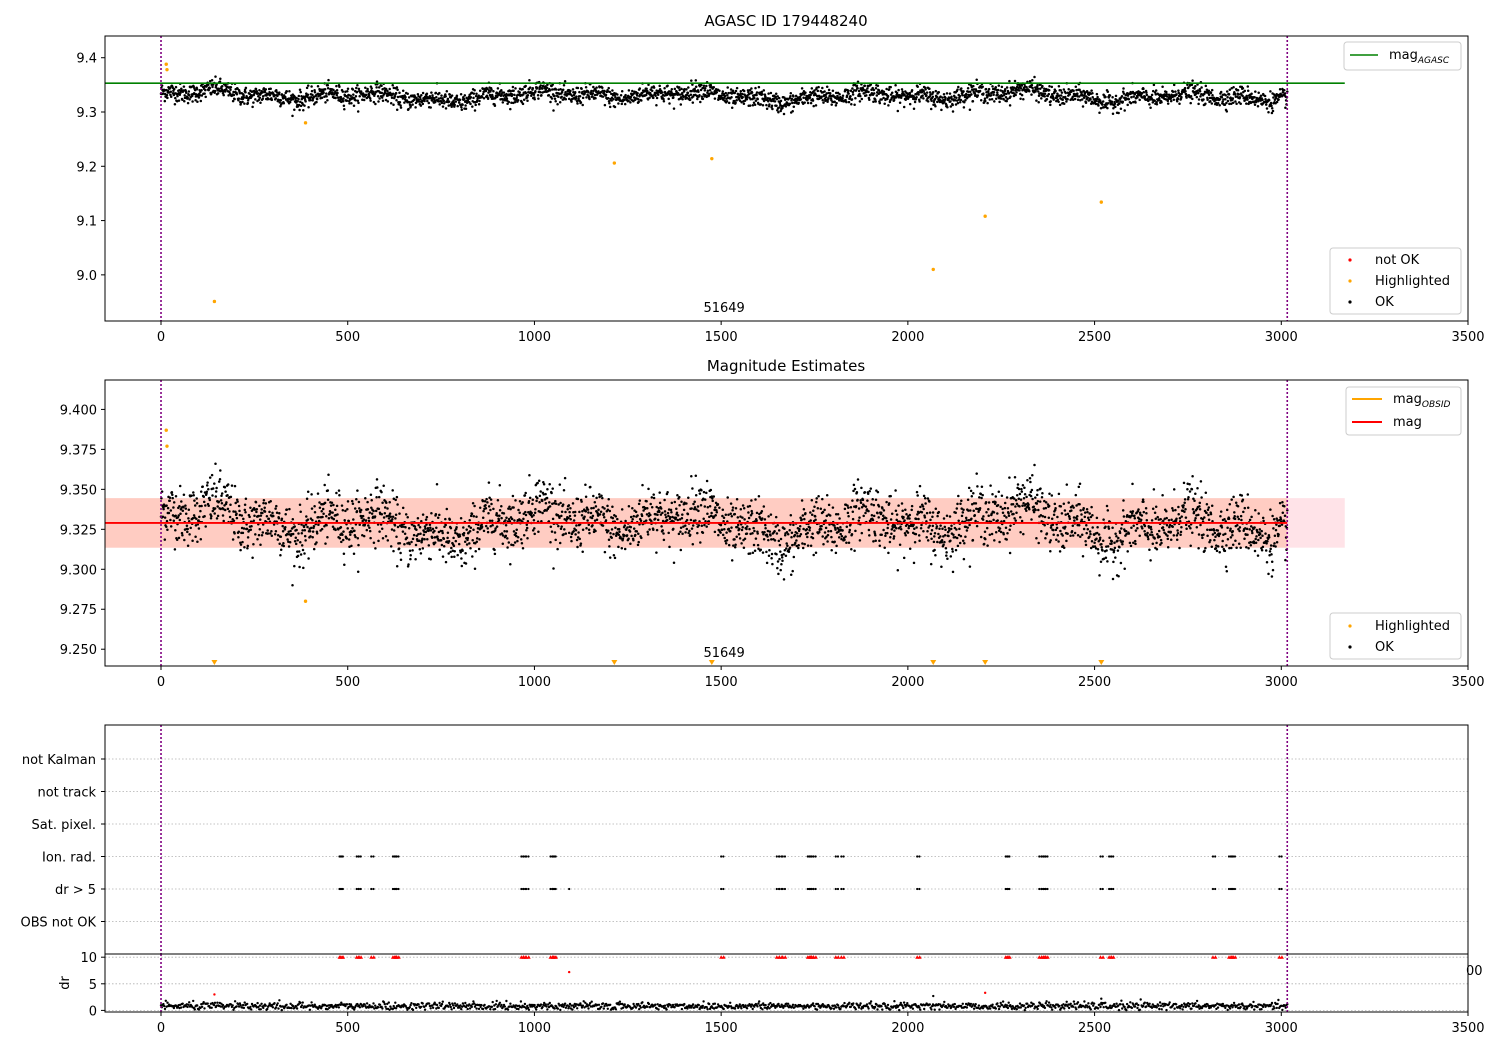 The image size is (1500, 1050). What do you see at coordinates (724, 515) in the screenshot?
I see `panel2-points` at bounding box center [724, 515].